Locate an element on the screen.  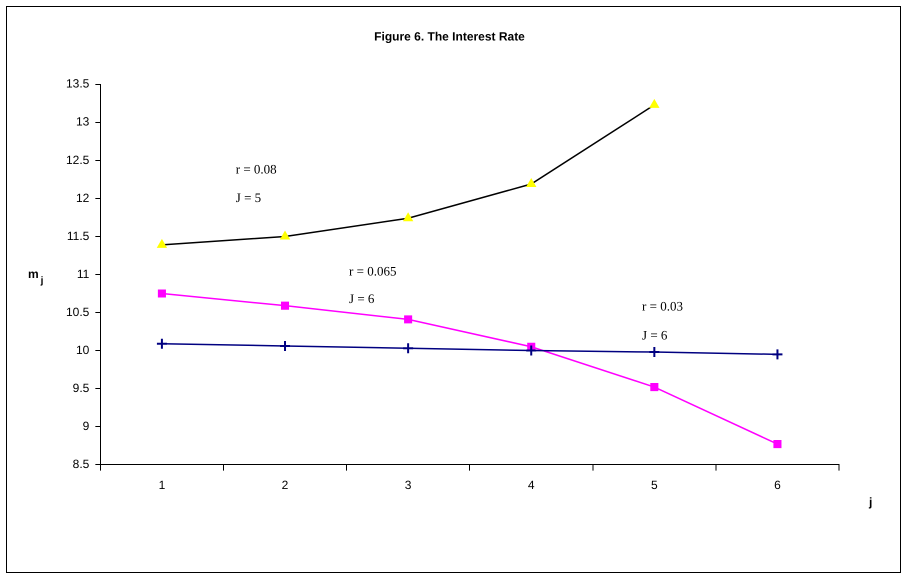
y-tick-label: 12 is located at coordinates (83, 197).